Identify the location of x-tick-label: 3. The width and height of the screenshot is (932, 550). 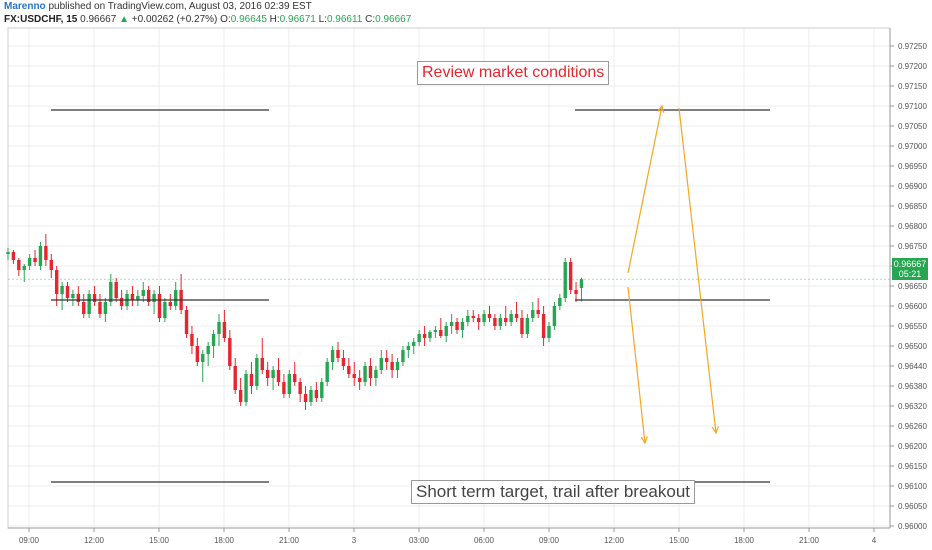
(354, 540).